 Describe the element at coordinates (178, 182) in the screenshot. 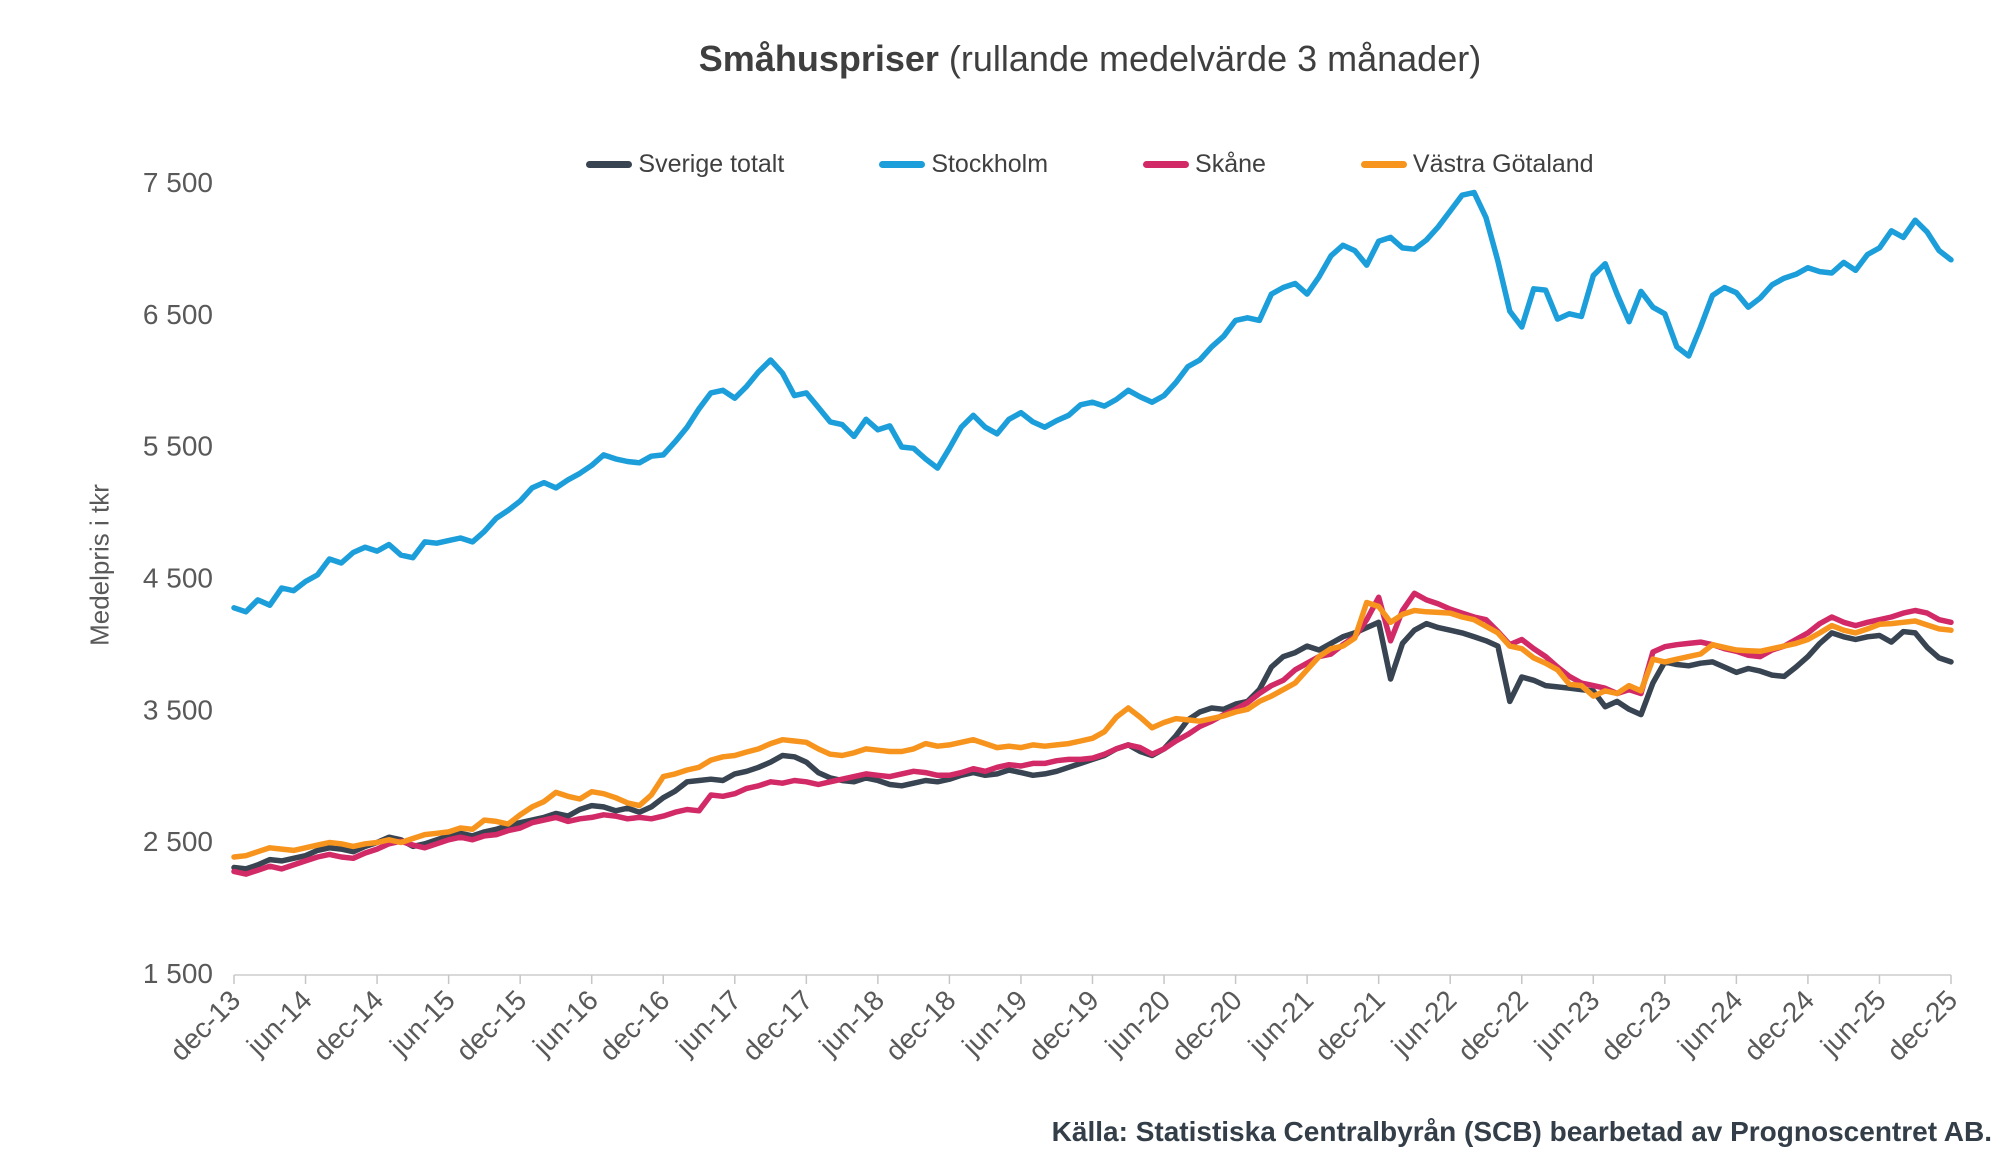

I see `y-tick-label: 7 500` at that location.